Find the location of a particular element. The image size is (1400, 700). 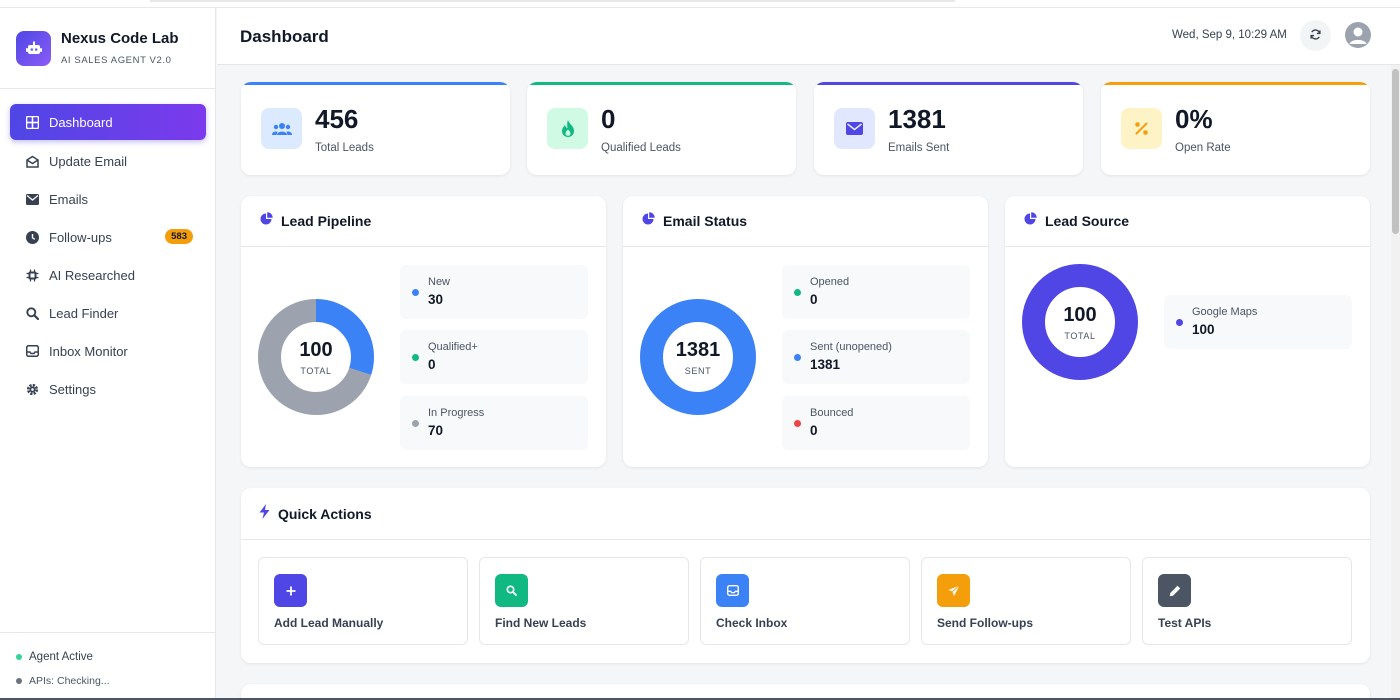

current-datetime: Wed, Sep 9, 10:29 AM is located at coordinates (1229, 35).